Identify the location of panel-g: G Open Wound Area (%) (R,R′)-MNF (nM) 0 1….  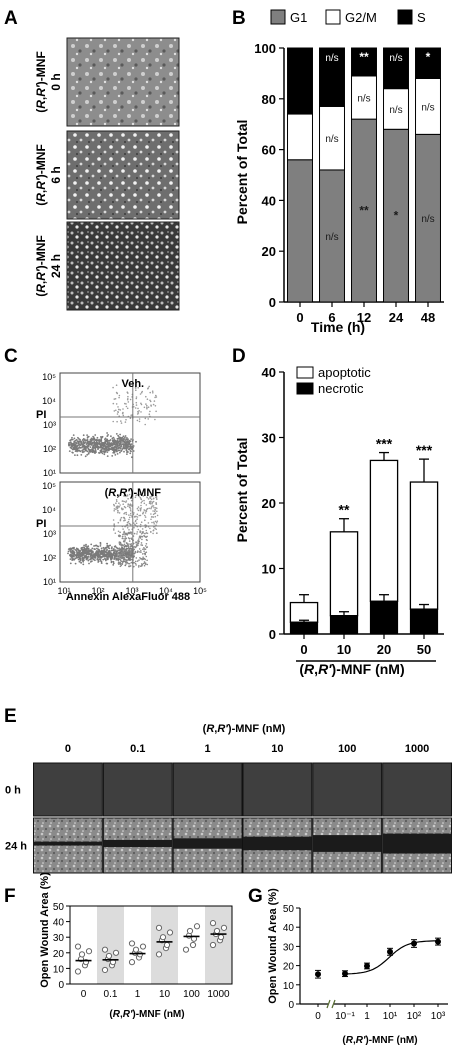
(348, 966).